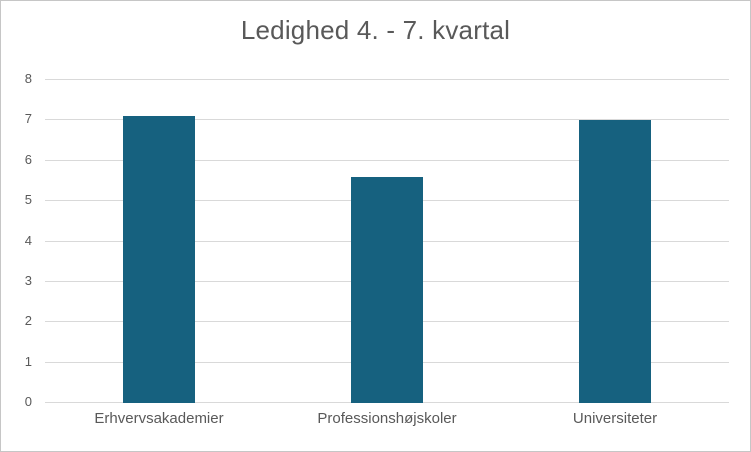 Image resolution: width=751 pixels, height=452 pixels. What do you see at coordinates (615, 418) in the screenshot?
I see `x-axis-category-label: Universiteter` at bounding box center [615, 418].